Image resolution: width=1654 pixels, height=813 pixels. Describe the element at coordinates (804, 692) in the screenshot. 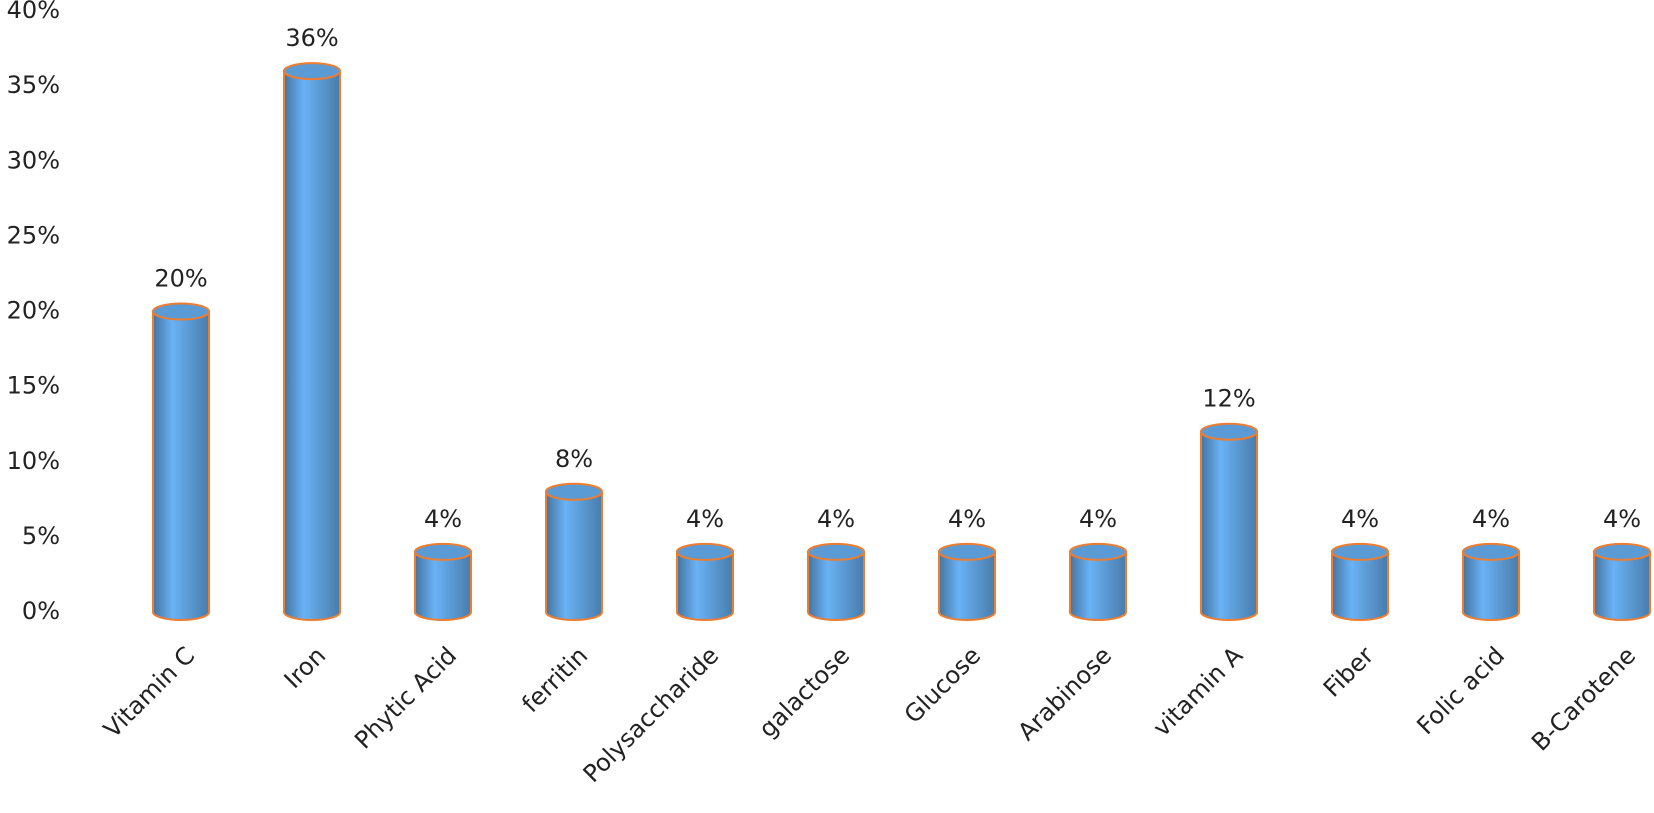

I see `x-tick-label: galactose` at that location.